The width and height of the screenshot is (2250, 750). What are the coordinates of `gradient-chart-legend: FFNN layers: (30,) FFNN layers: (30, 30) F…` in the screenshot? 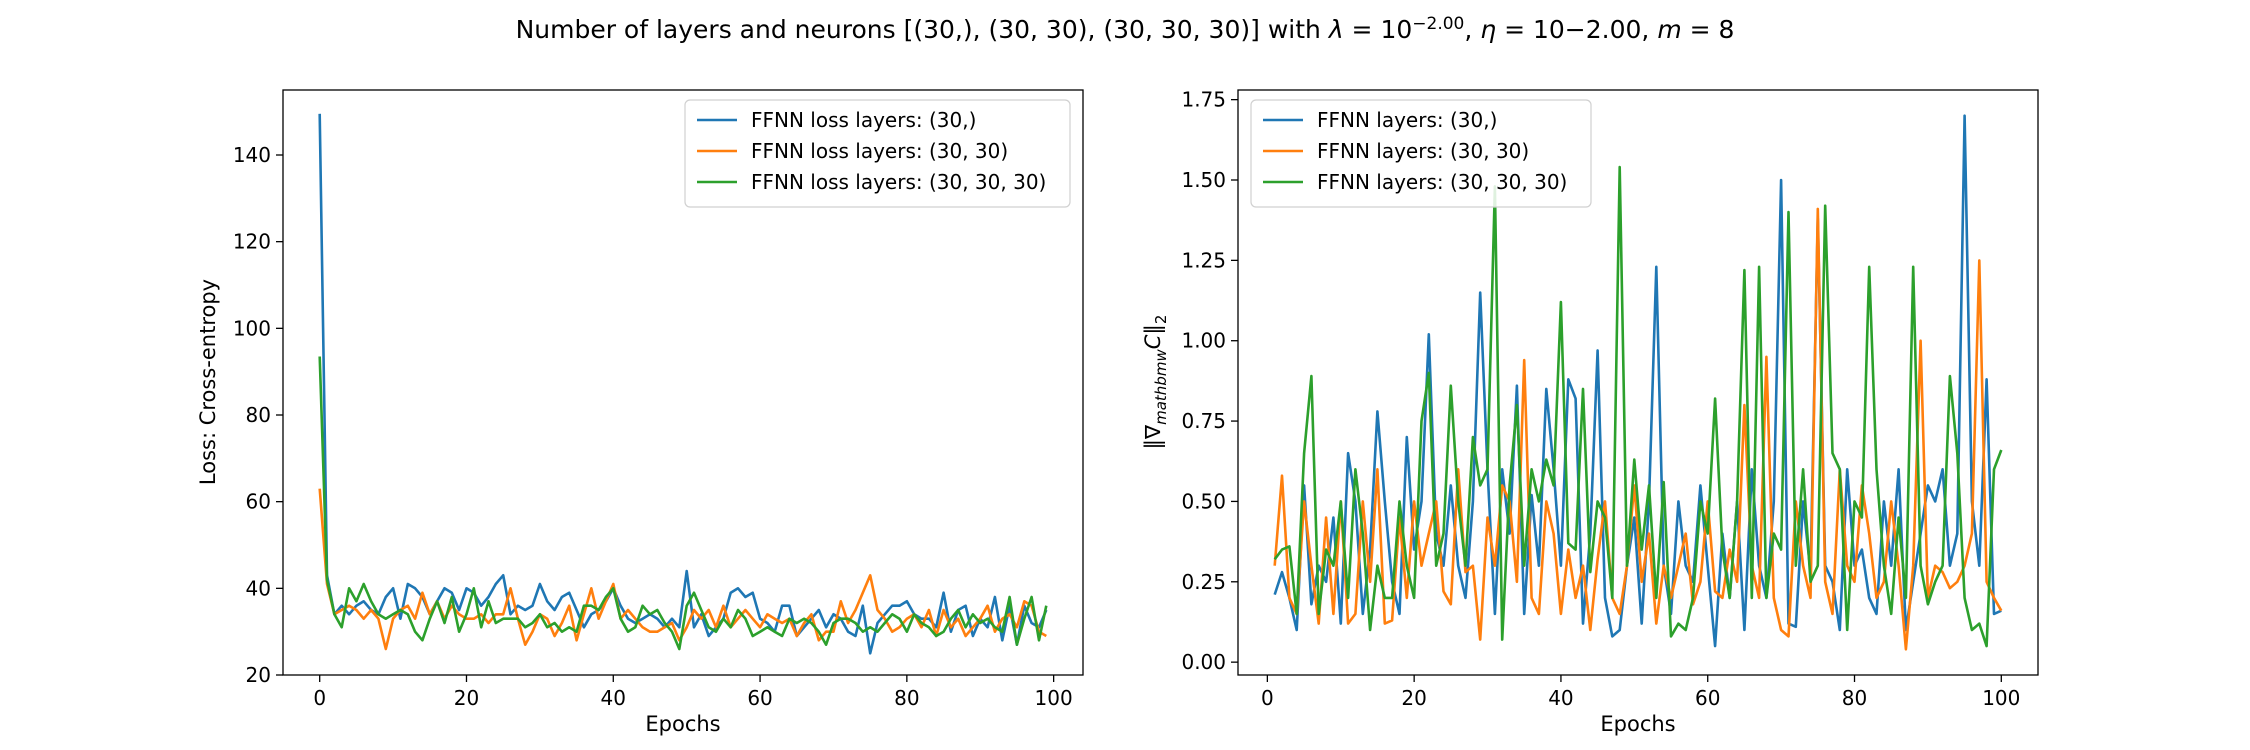 It's located at (1421, 153).